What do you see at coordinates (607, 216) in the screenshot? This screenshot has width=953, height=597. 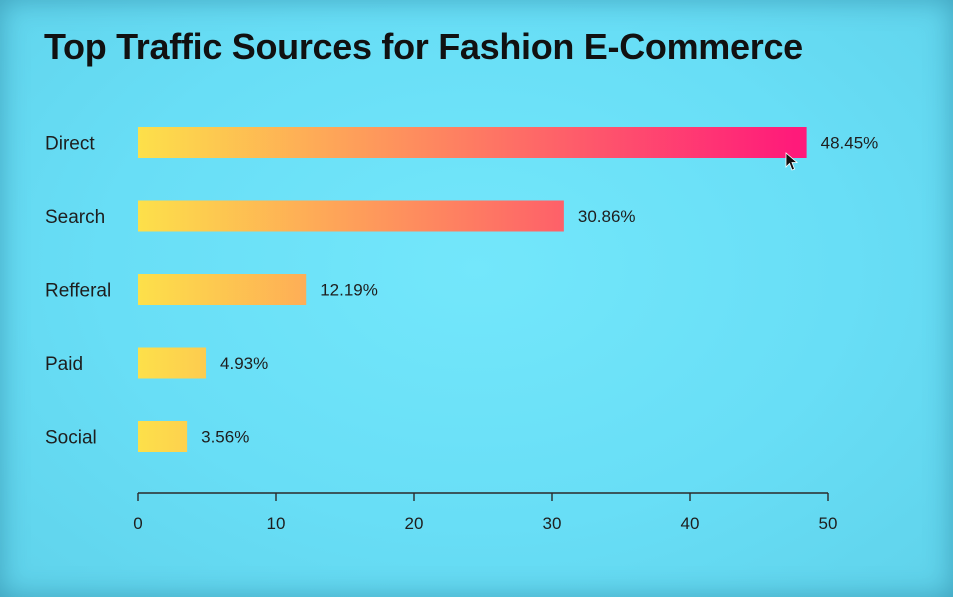 I see `value-label: 30.86%` at bounding box center [607, 216].